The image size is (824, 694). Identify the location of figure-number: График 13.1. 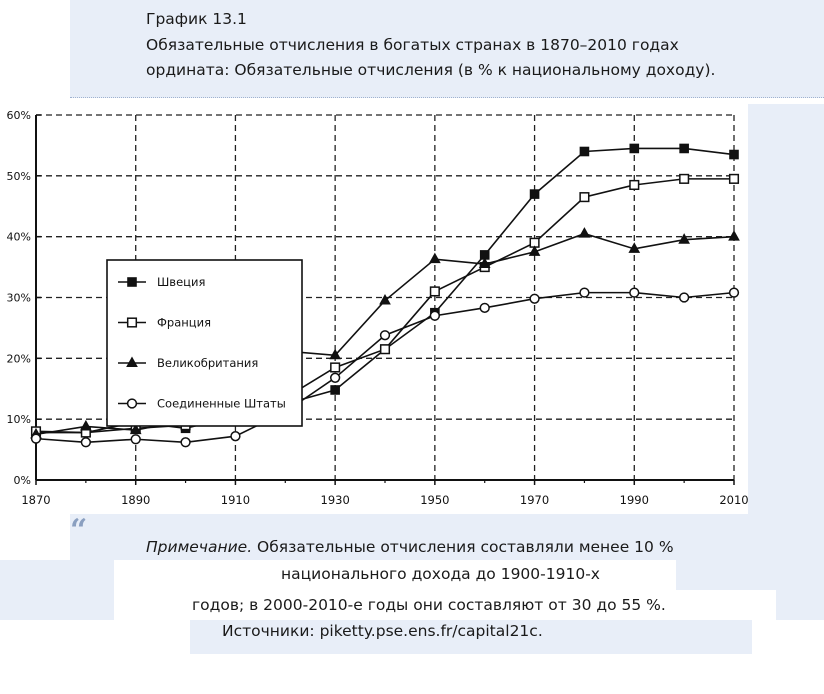
(196, 19).